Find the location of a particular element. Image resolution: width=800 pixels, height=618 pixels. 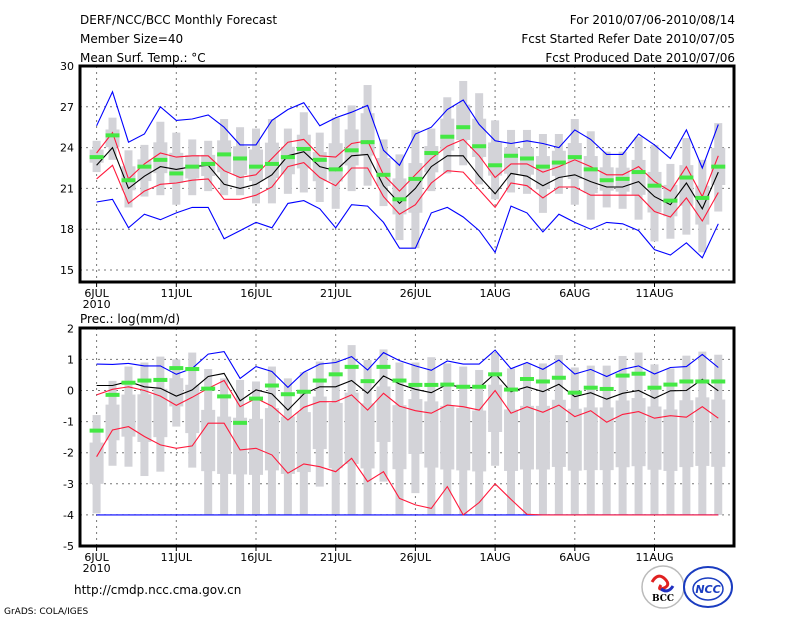

x-tick-label: 11AUG is located at coordinates (654, 557).